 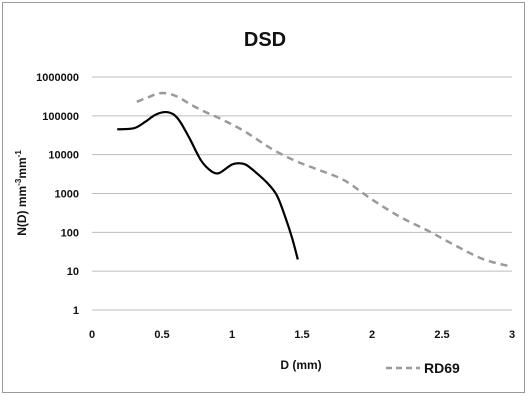 I want to click on y-tick-label: 1000, so click(x=67, y=195).